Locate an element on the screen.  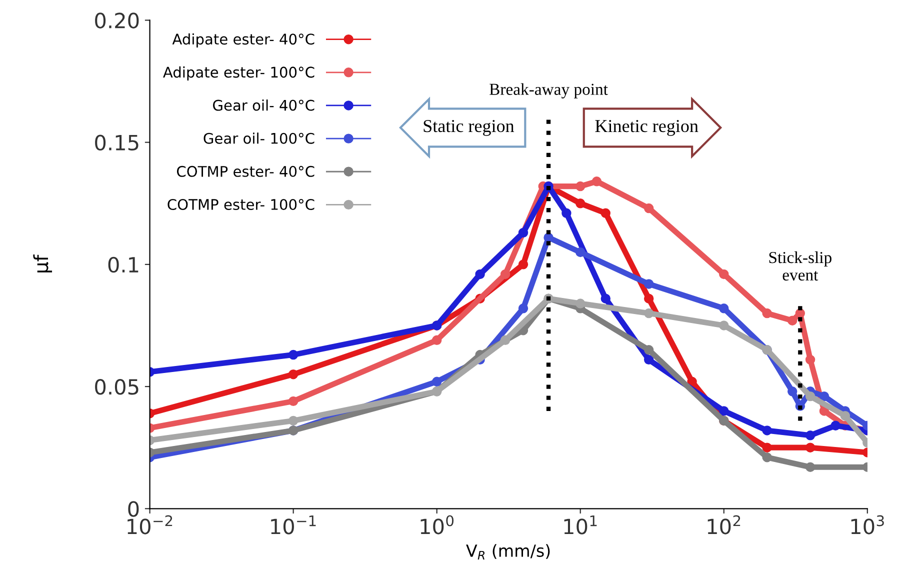
y-tick-label: 0.20 is located at coordinates (117, 20).